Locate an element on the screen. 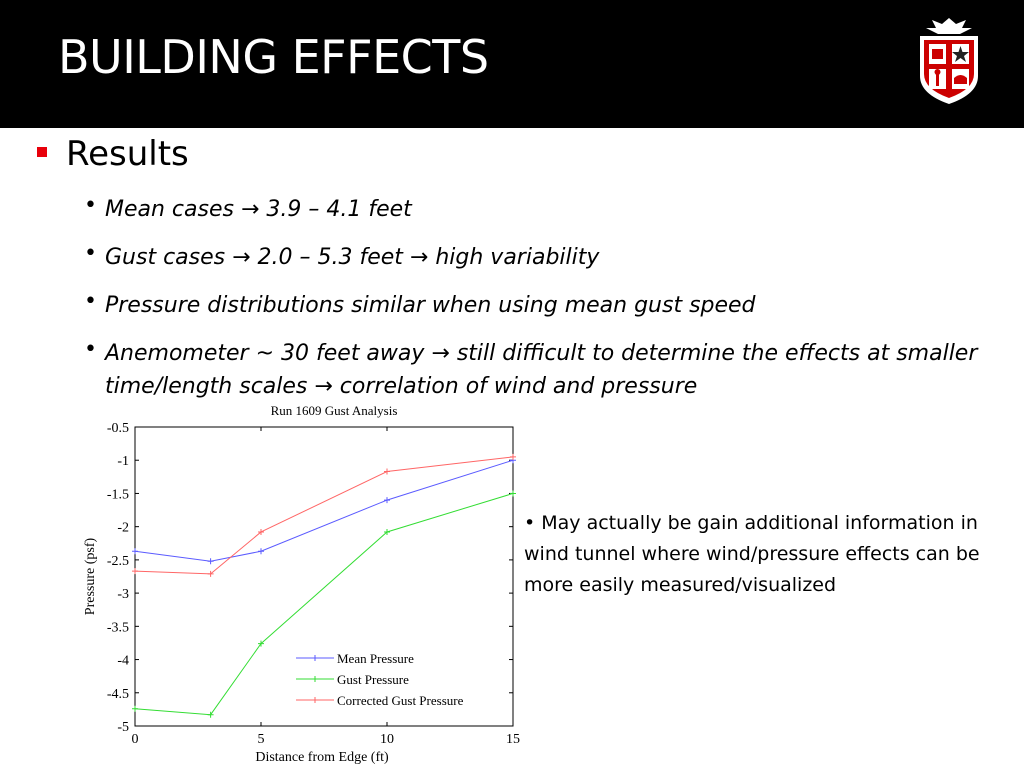 This screenshot has height=768, width=1024. y-tick-label: -3 is located at coordinates (123, 594).